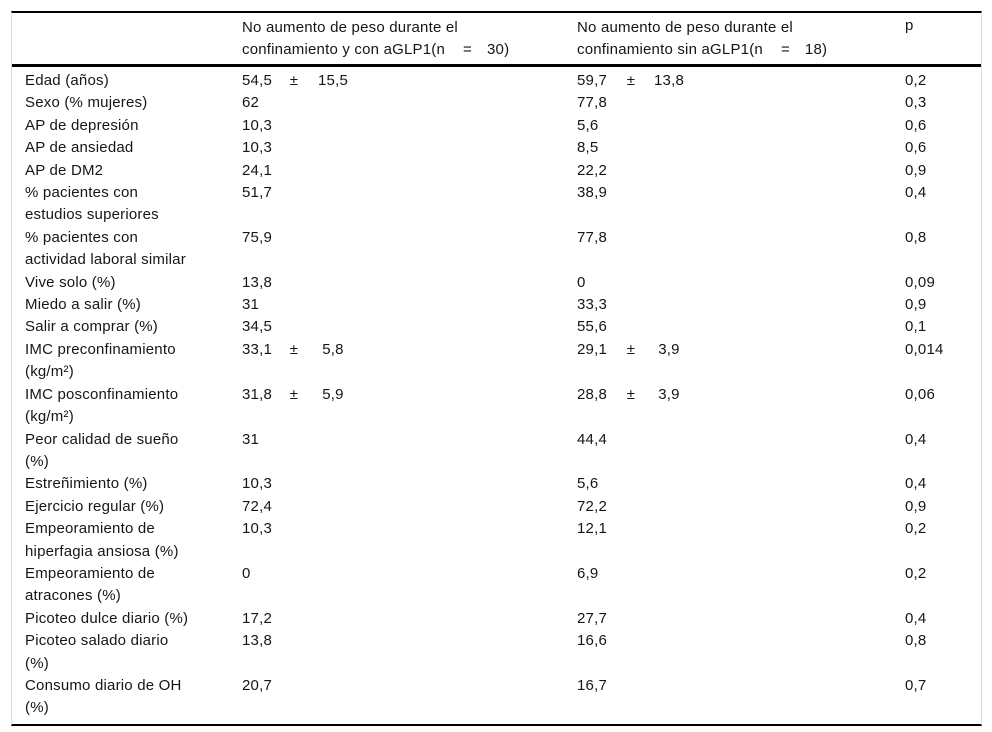 The image size is (992, 732). What do you see at coordinates (741, 395) in the screenshot?
I see `group2-cell: 28,8 ± 3,9` at bounding box center [741, 395].